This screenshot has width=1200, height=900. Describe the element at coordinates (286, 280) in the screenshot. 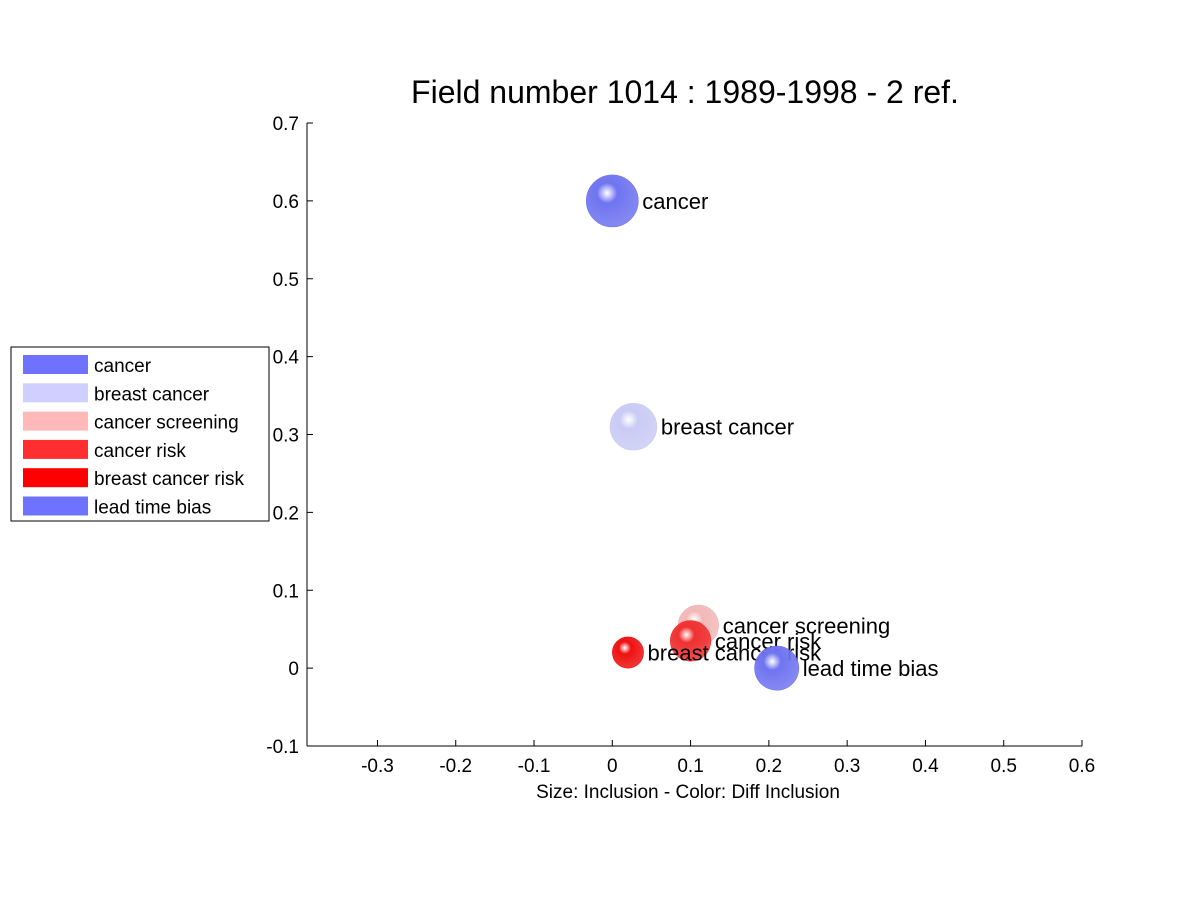

I see `y-tick-label: 0.5` at that location.